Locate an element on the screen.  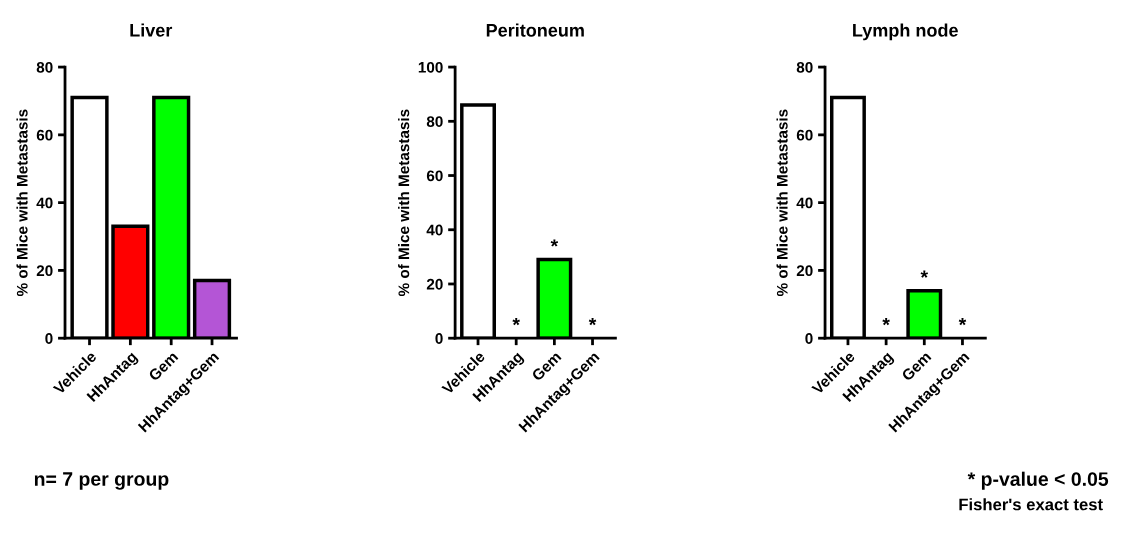
chart-title: Liver is located at coordinates (151, 30).